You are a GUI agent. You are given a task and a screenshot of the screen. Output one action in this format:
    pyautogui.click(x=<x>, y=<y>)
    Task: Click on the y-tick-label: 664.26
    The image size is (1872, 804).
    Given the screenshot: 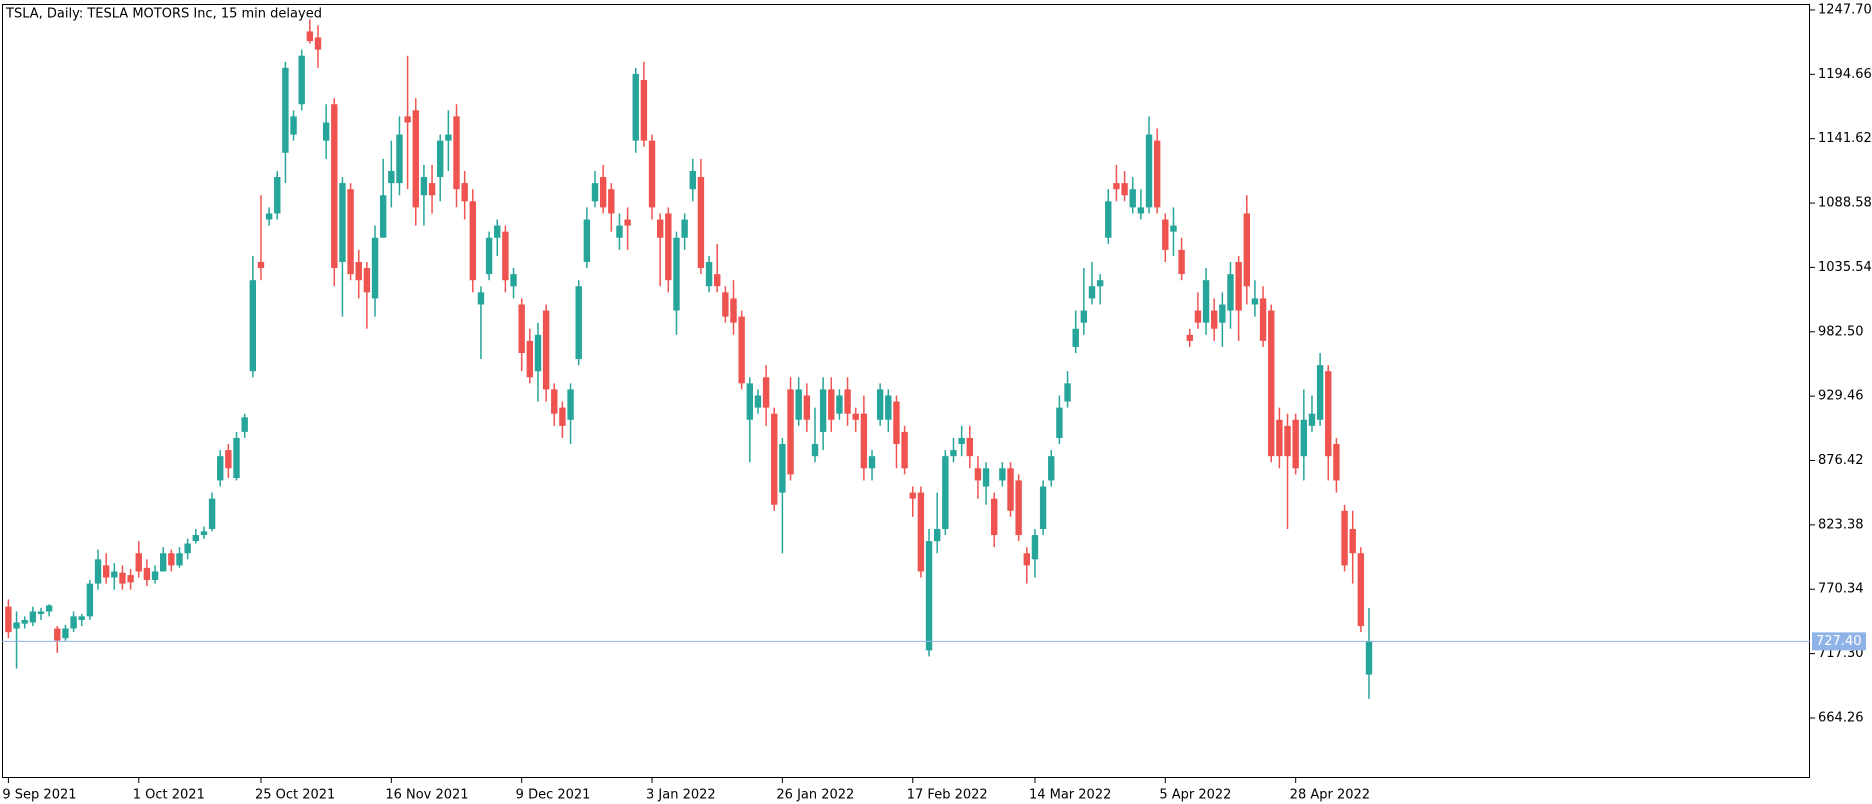 What is the action you would take?
    pyautogui.click(x=1841, y=717)
    